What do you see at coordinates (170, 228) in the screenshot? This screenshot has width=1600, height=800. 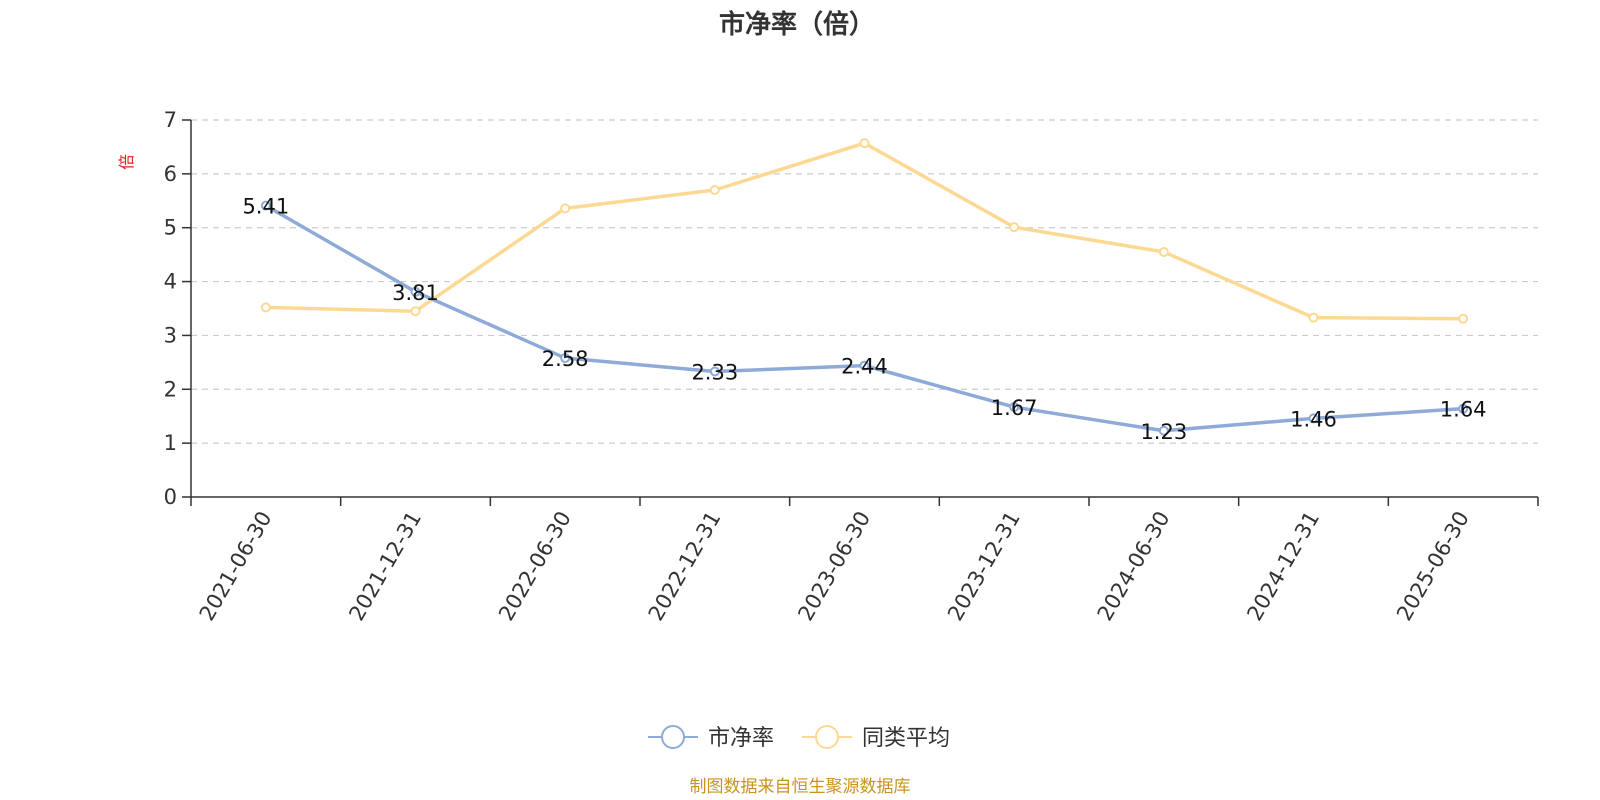 I see `y-tick-label-5: 5` at bounding box center [170, 228].